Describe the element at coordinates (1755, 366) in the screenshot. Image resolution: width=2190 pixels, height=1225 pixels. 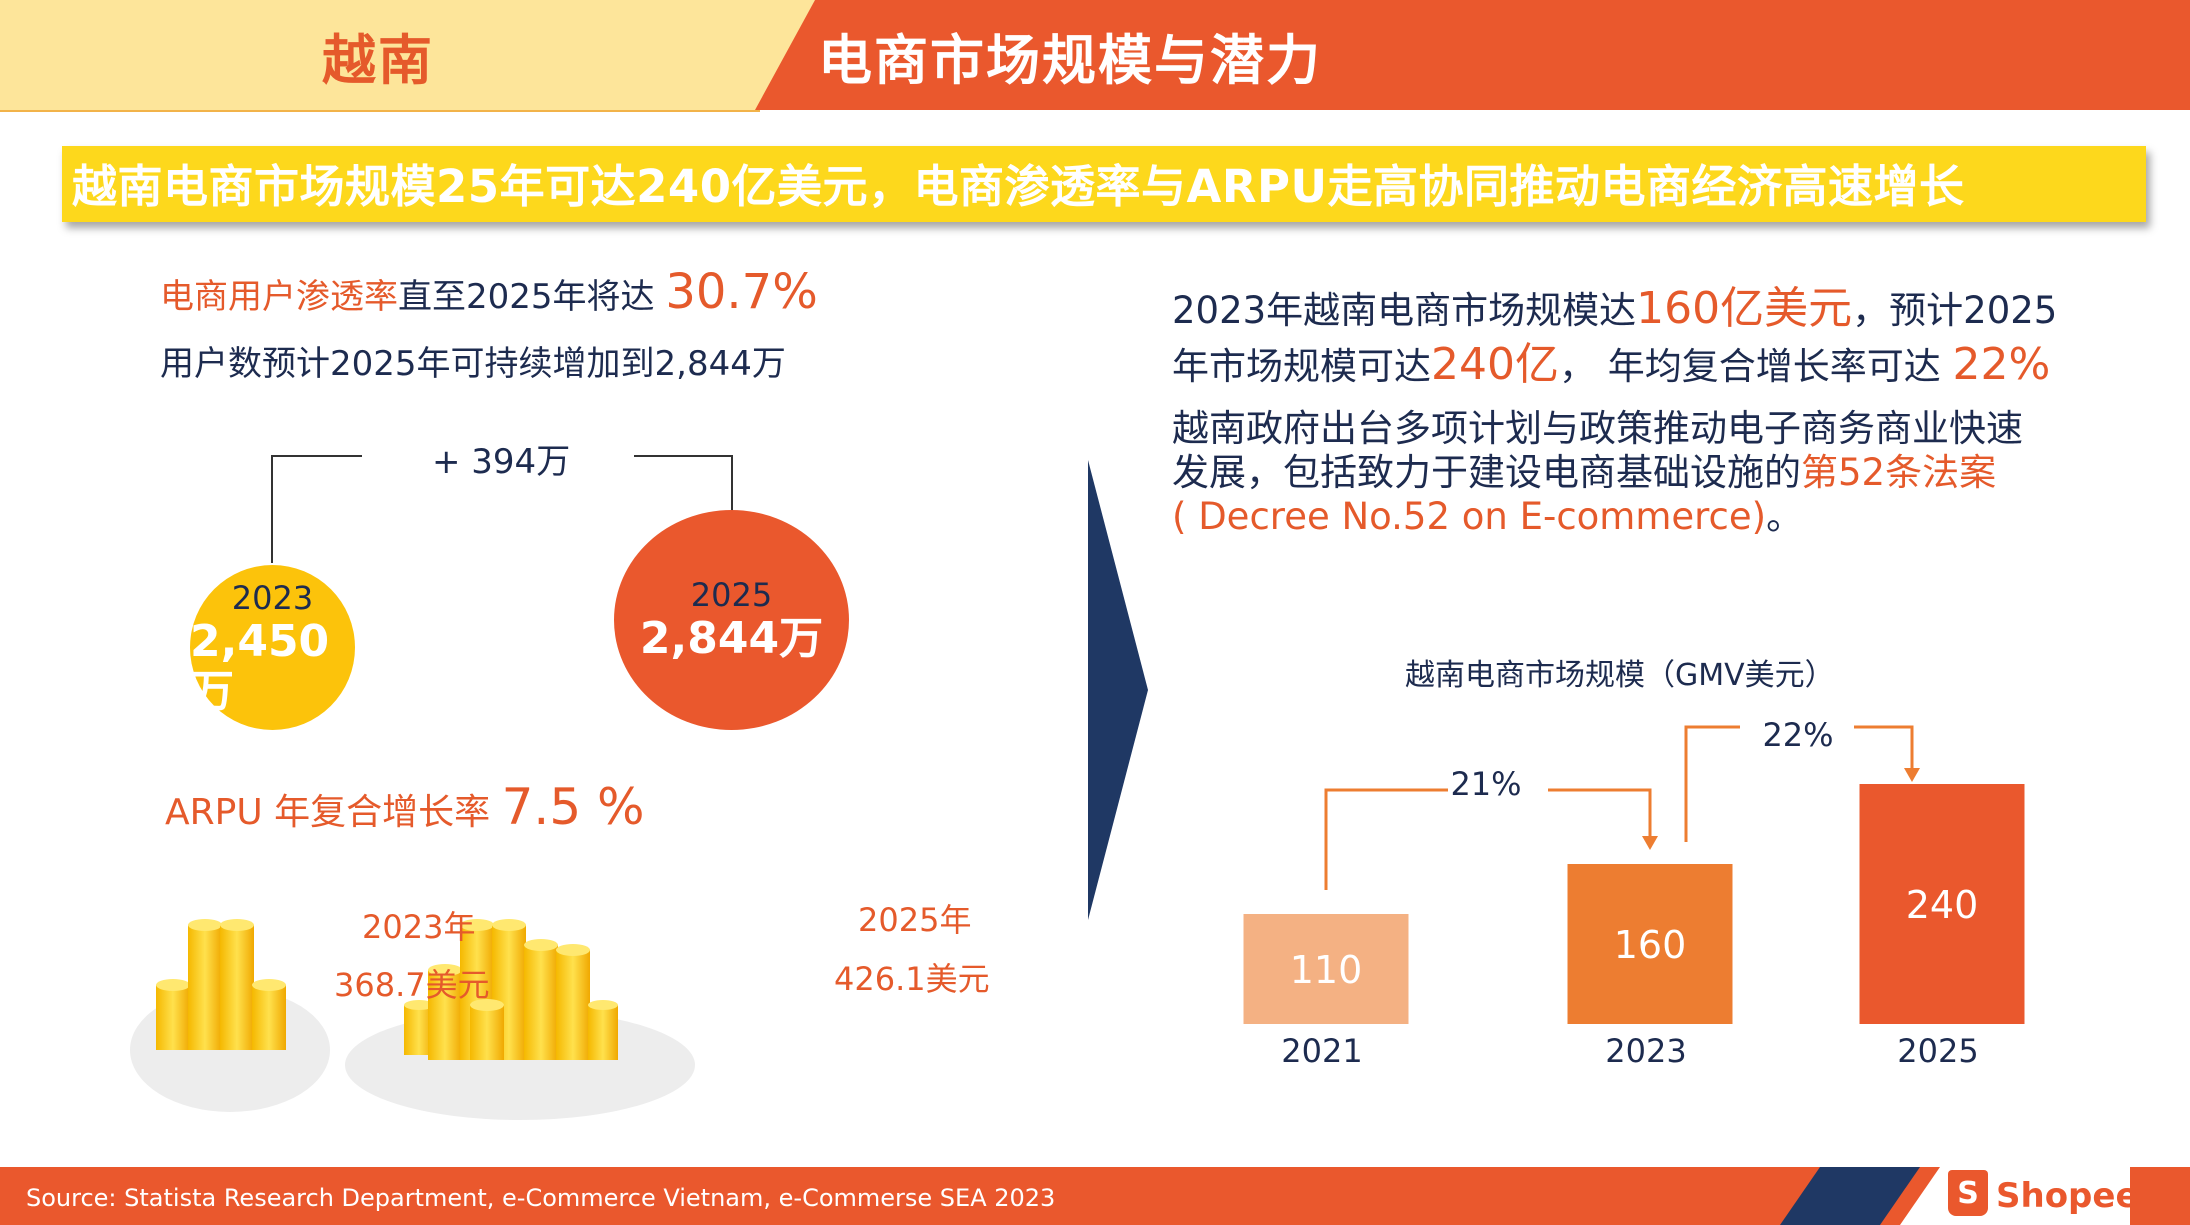
I see `p2-text-c: ， 年均复合增长率可达` at that location.